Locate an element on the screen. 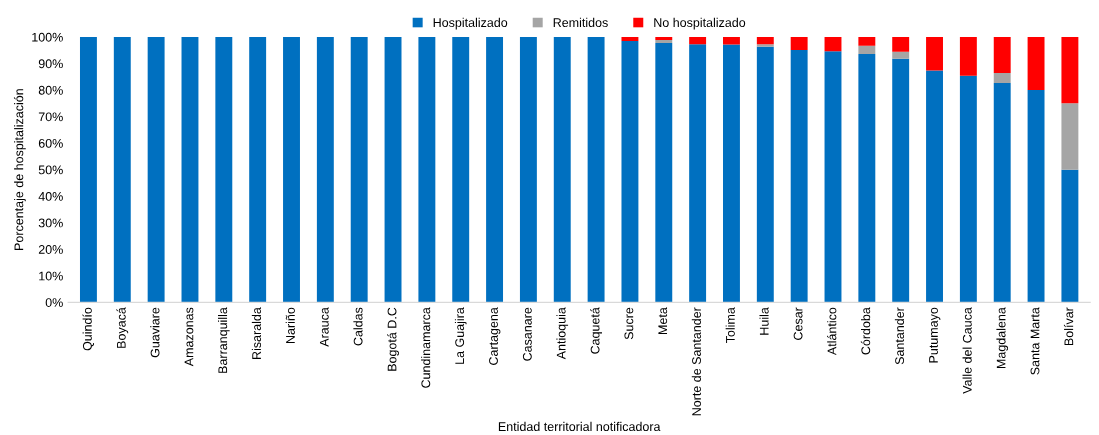  x-tick-label: Magdalena is located at coordinates (1002, 338).